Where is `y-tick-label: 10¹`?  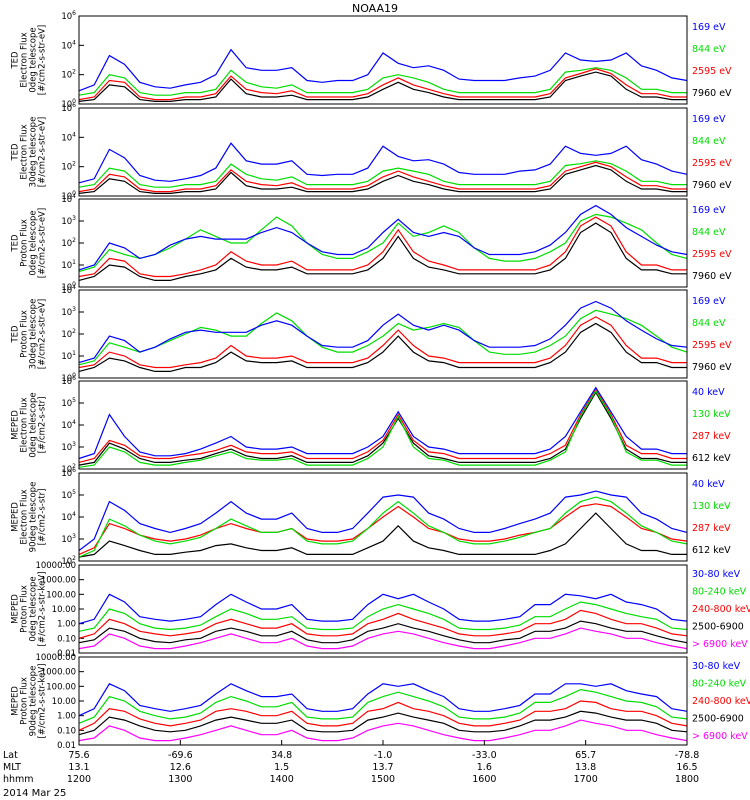
y-tick-label: 10¹ is located at coordinates (68, 265).